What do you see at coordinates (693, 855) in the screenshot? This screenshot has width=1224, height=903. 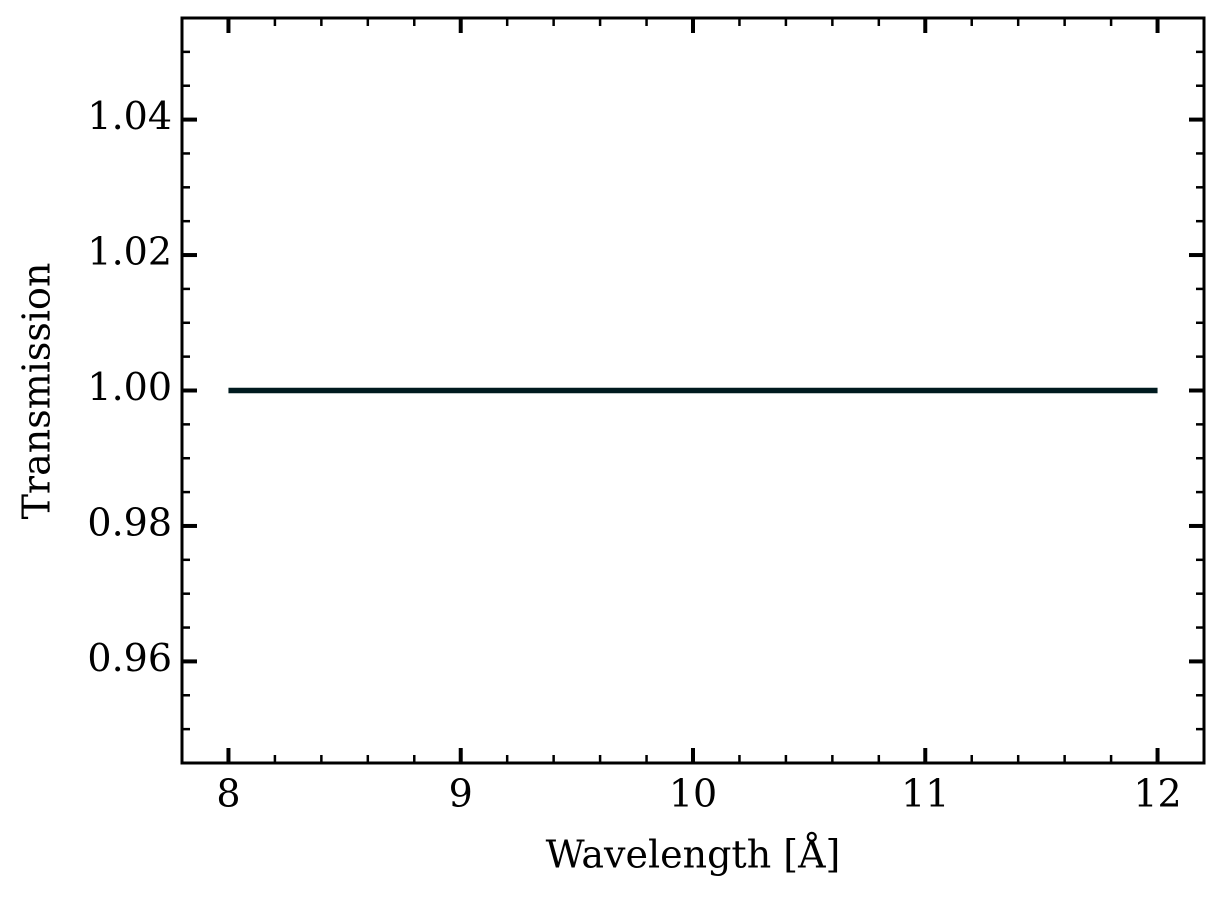 I see `x-axis-label: Wavelength [Å]` at bounding box center [693, 855].